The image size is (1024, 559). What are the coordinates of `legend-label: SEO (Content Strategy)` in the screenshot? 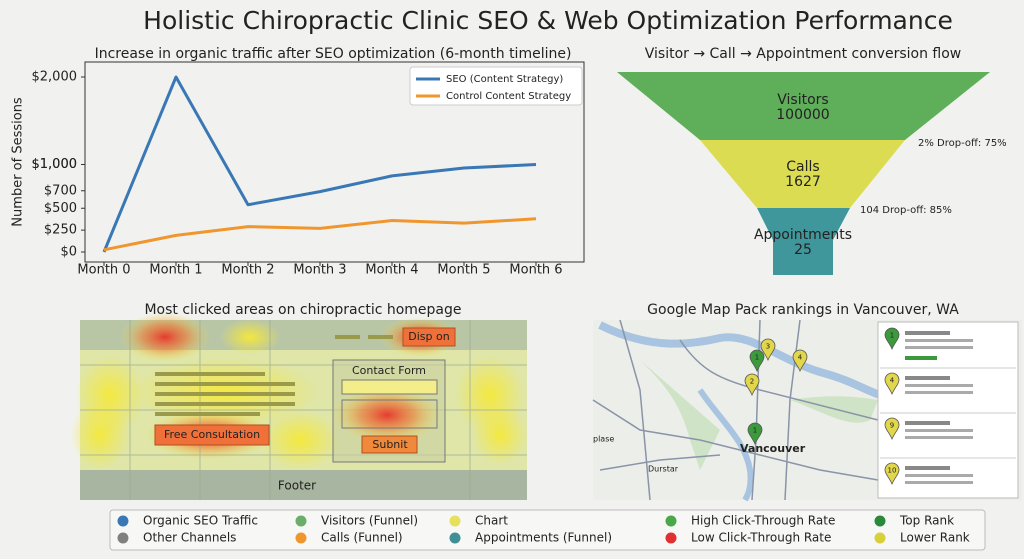 It's located at (504, 79).